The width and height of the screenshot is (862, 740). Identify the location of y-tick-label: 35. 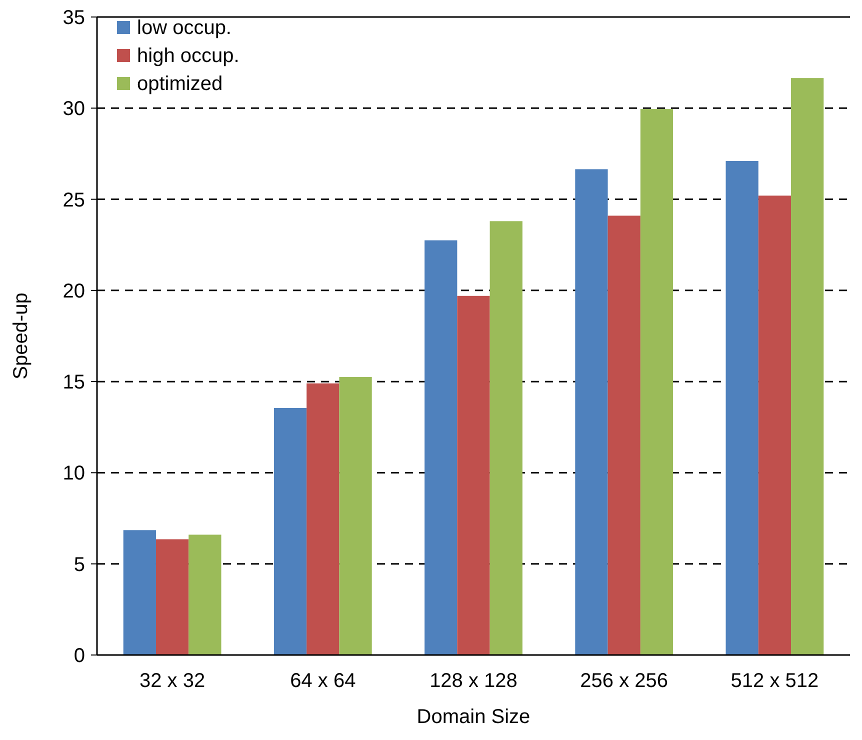
(73, 18).